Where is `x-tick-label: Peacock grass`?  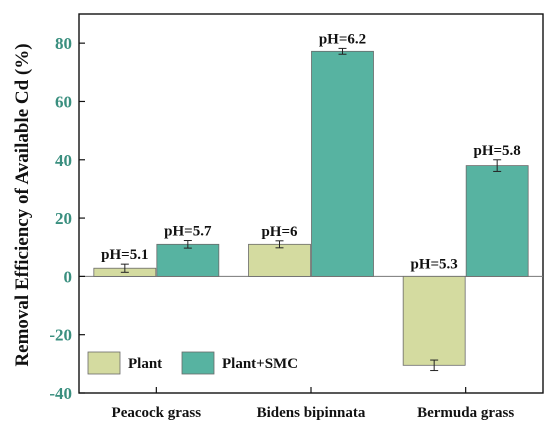 x-tick-label: Peacock grass is located at coordinates (157, 413).